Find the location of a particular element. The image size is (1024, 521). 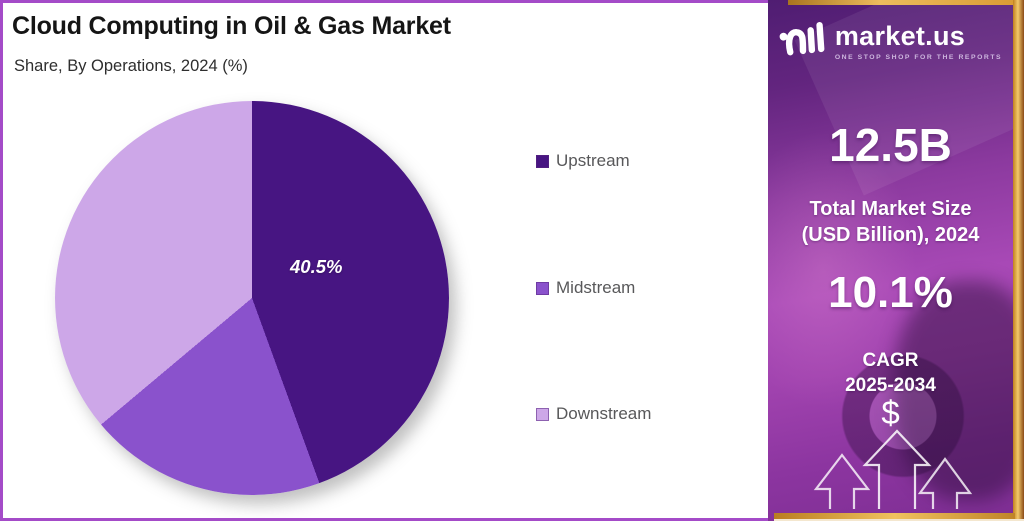

legend-item-midstream: Midstream is located at coordinates (585, 288).